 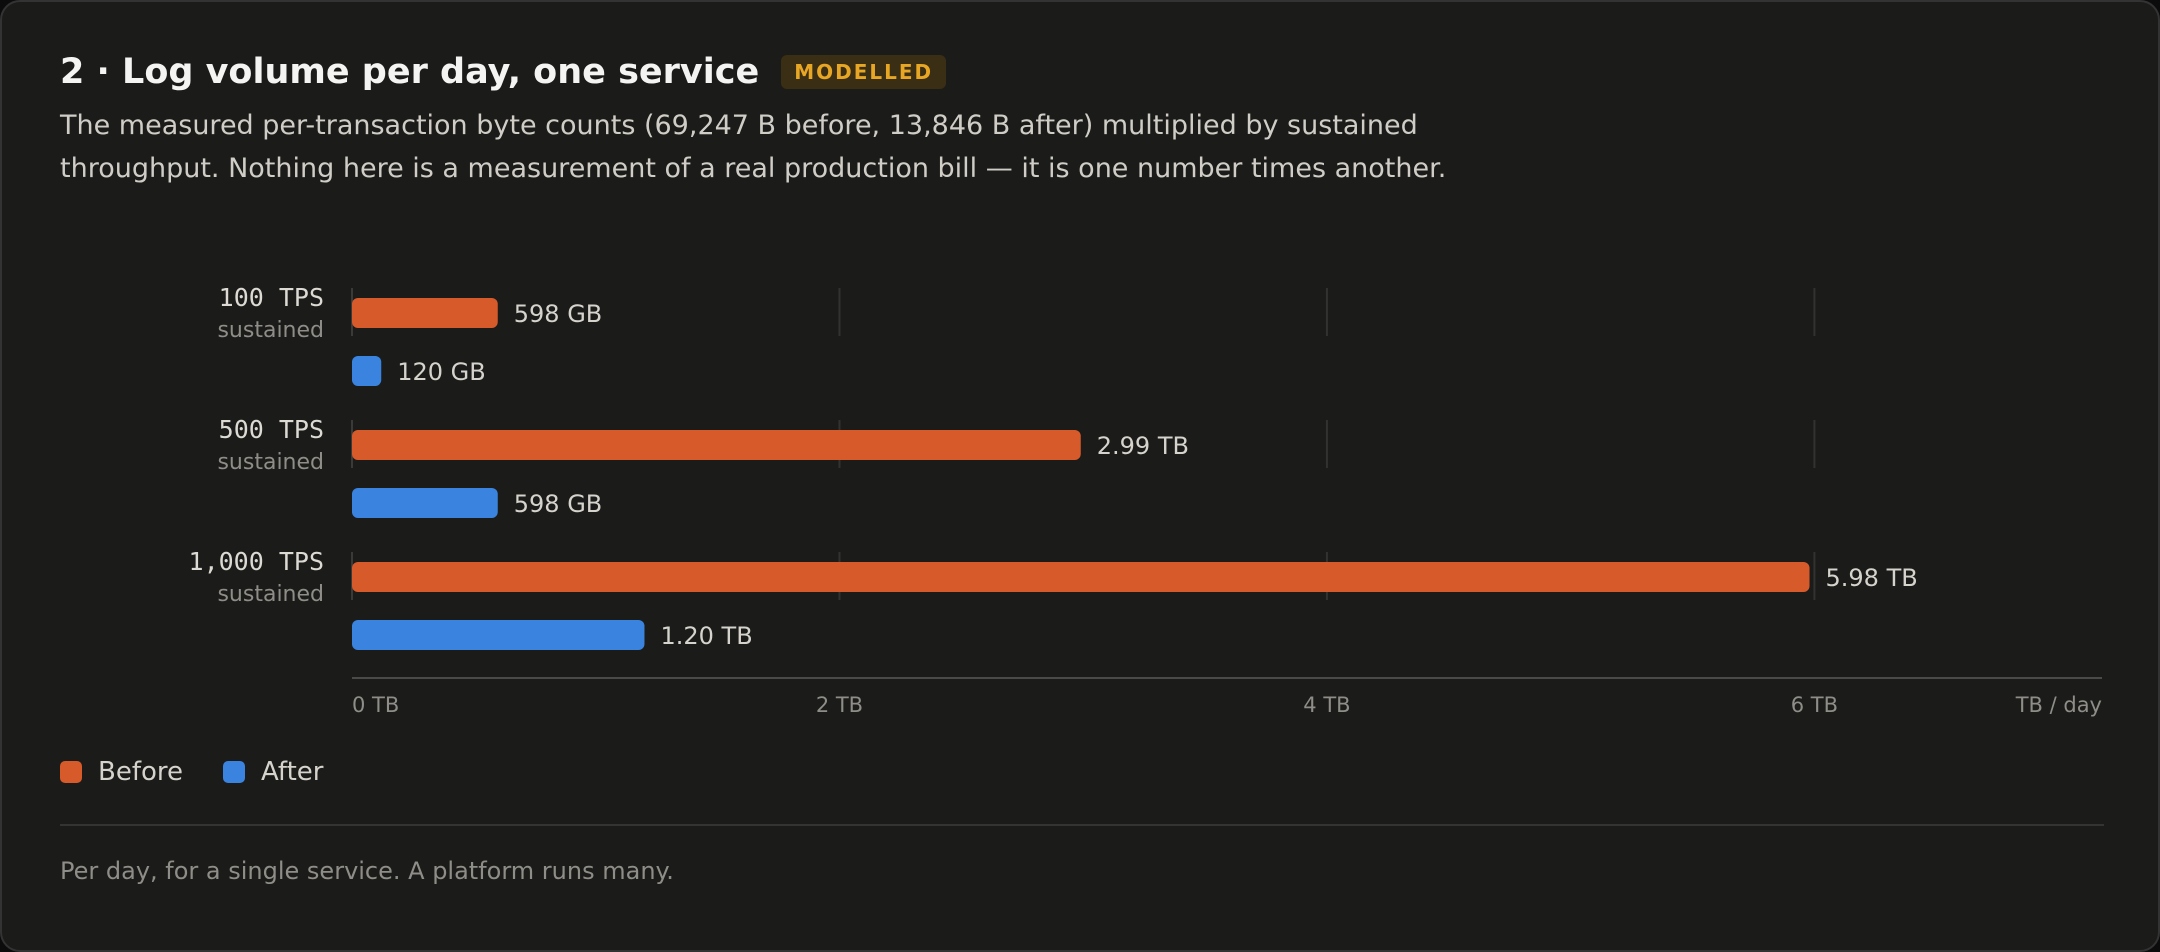 What do you see at coordinates (1326, 705) in the screenshot?
I see `tick-label: 4 TB` at bounding box center [1326, 705].